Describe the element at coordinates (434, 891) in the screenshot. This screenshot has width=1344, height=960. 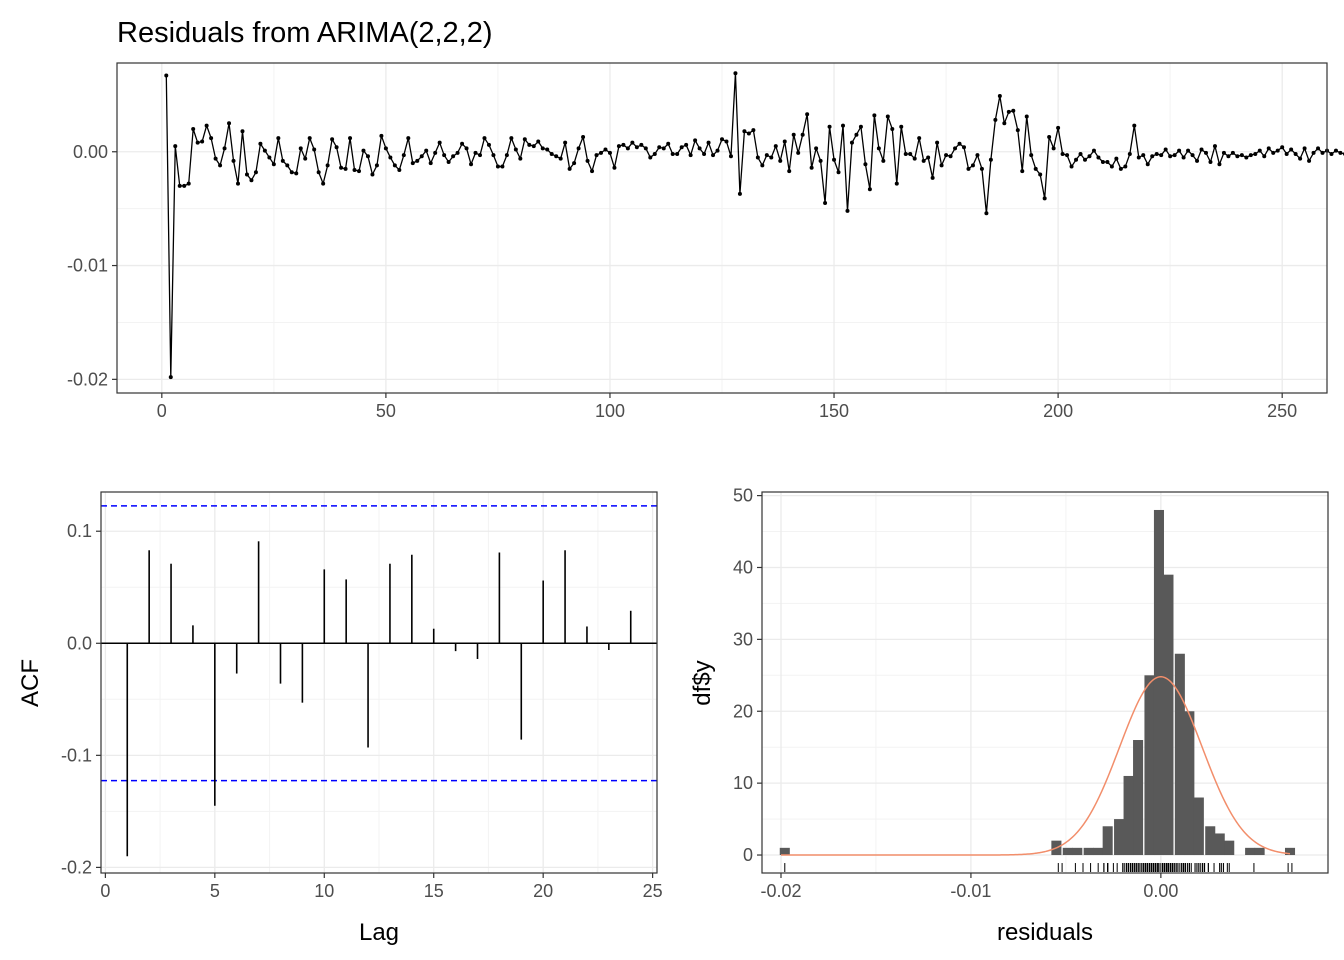
I see `x-tick-label: 15` at that location.